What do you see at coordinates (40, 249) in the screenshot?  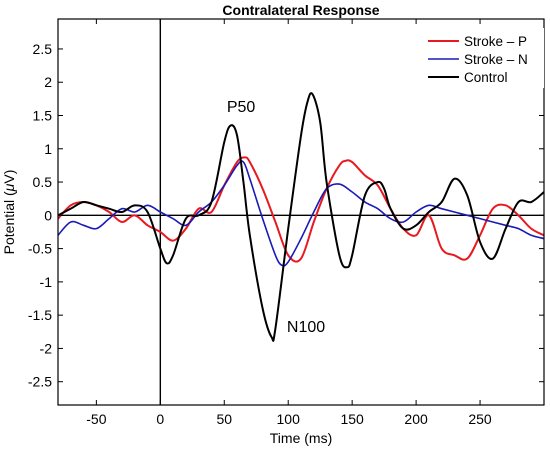 I see `y-tick-label: -0.5` at bounding box center [40, 249].